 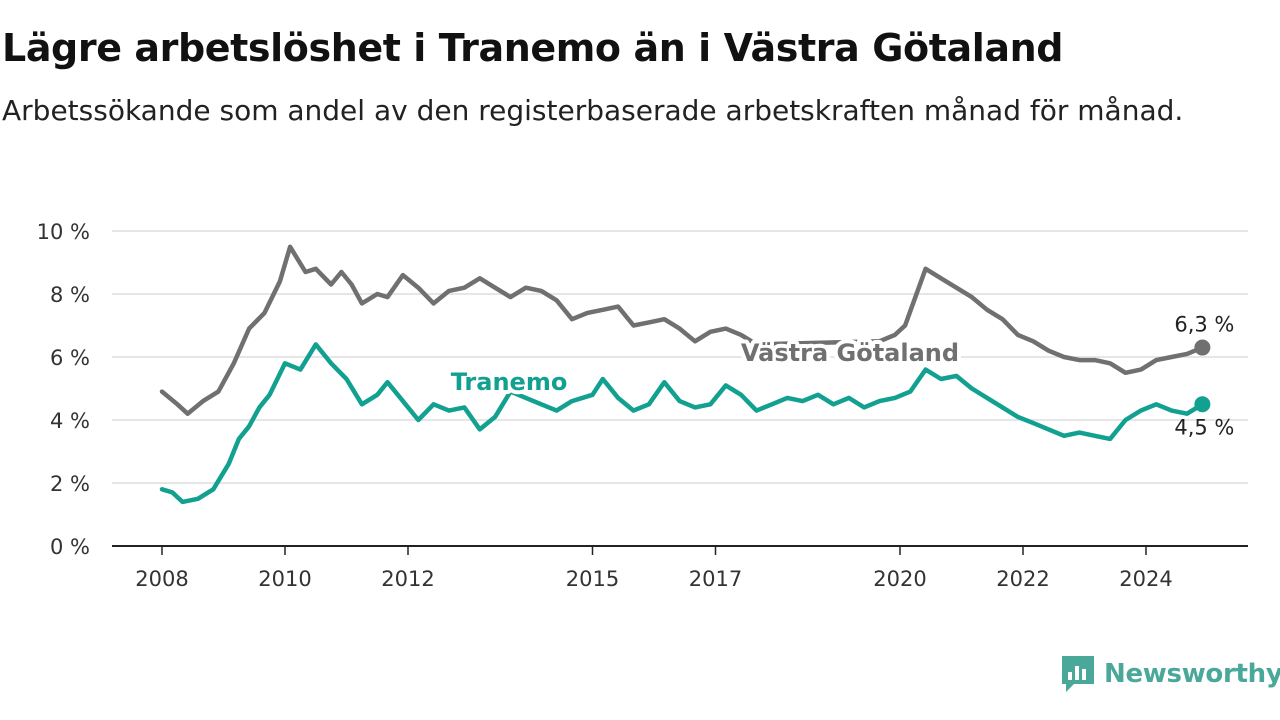 I want to click on x-tick-label: 2008, so click(x=161, y=579).